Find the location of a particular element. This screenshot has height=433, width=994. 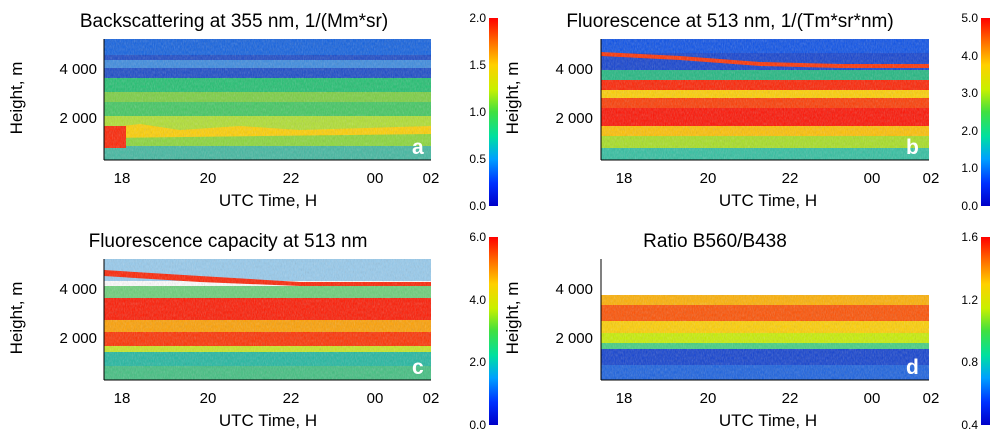

panel-b-y-tick: 4 000 is located at coordinates (574, 69).